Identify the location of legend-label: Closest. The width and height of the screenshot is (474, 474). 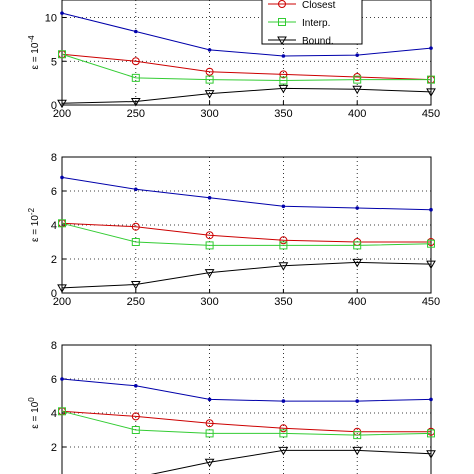
(319, 5).